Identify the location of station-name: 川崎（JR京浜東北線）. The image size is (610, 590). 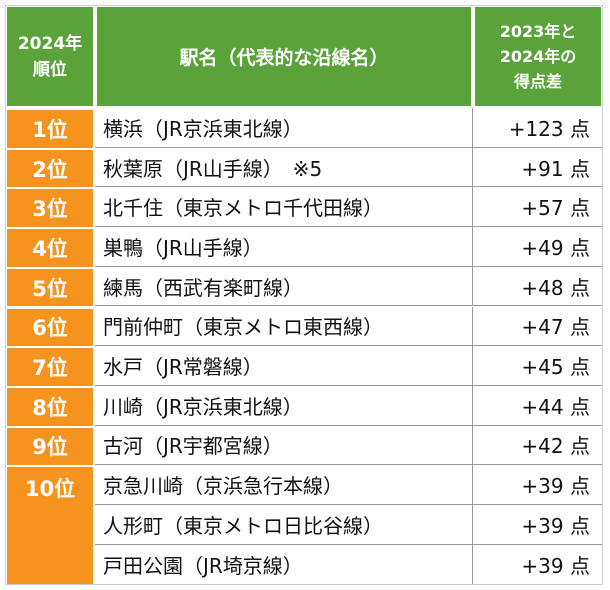
(284, 405).